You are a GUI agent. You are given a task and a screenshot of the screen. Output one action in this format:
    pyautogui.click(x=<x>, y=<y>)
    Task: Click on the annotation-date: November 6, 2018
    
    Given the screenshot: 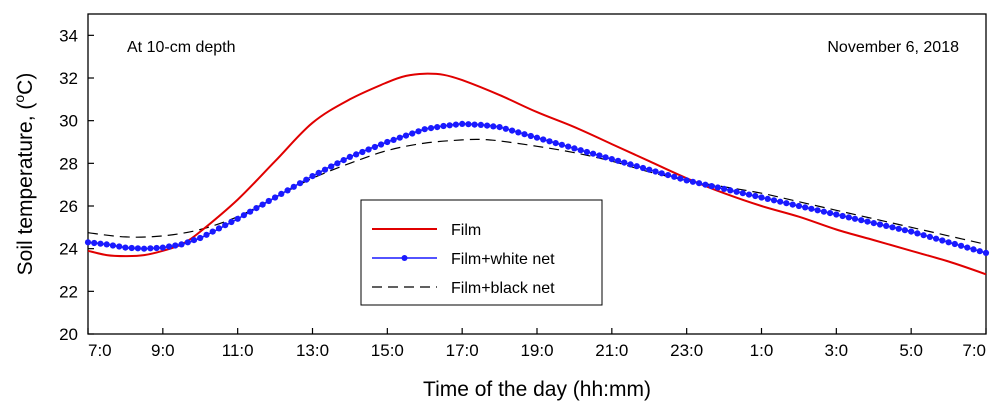 What is the action you would take?
    pyautogui.click(x=893, y=47)
    